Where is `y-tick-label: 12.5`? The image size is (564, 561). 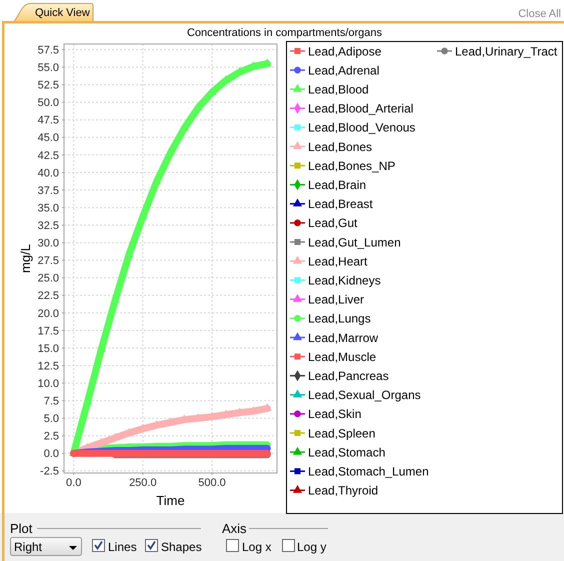 y-tick-label: 12.5 is located at coordinates (48, 366).